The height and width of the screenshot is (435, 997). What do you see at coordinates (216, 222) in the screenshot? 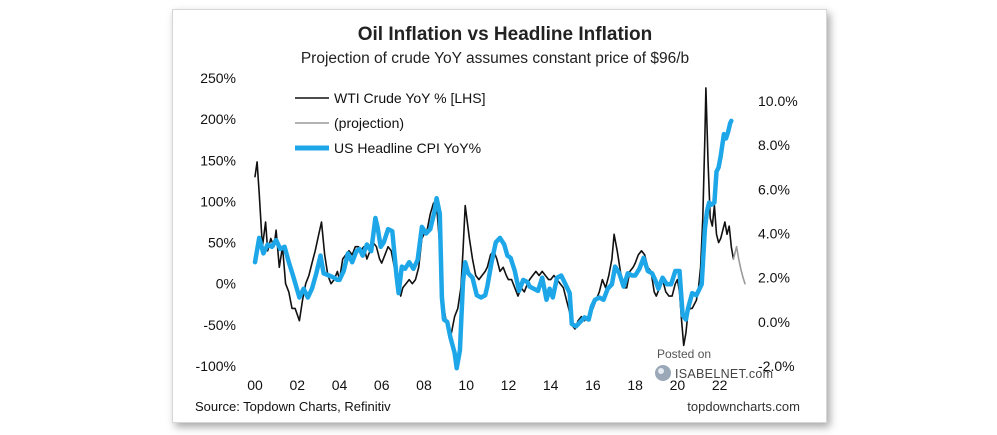
I see `left-axis: 250% 200% 150% 100% 50% 0% -50% -100%` at bounding box center [216, 222].